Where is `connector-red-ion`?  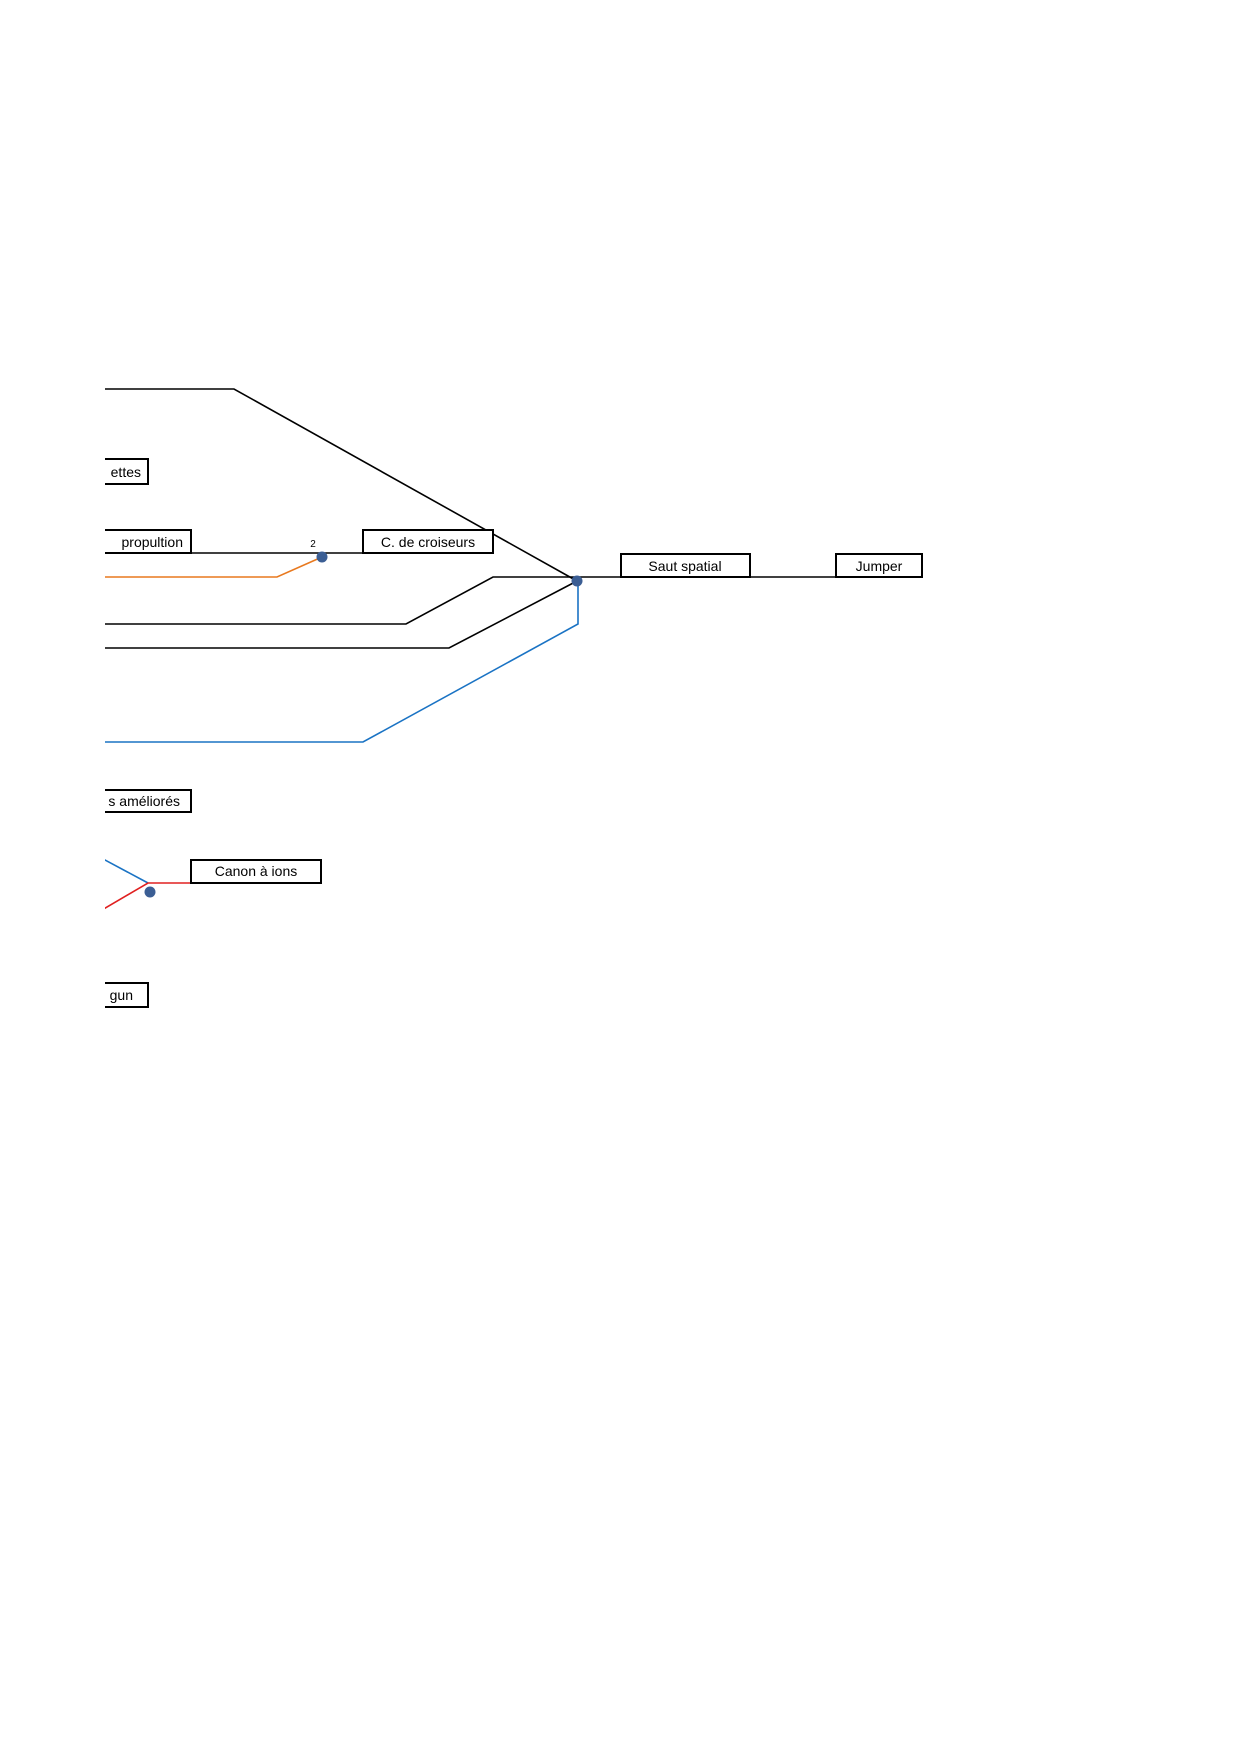
connector-red-ion is located at coordinates (148, 896).